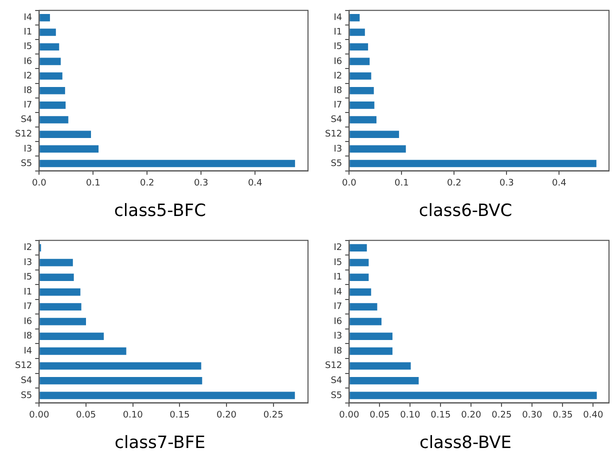  What do you see at coordinates (562, 415) in the screenshot?
I see `x-tick-label: 0.35` at bounding box center [562, 415].